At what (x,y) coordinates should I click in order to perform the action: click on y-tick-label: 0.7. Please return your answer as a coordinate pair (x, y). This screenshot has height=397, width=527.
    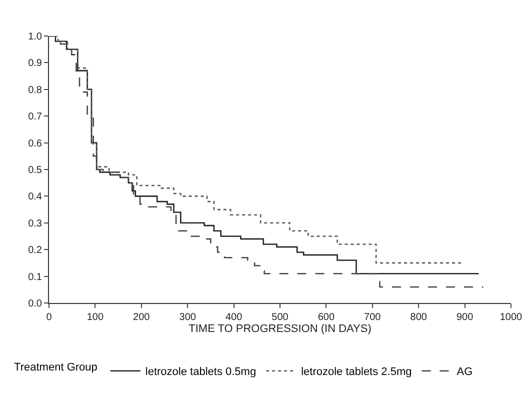
    Looking at the image, I should click on (35, 117).